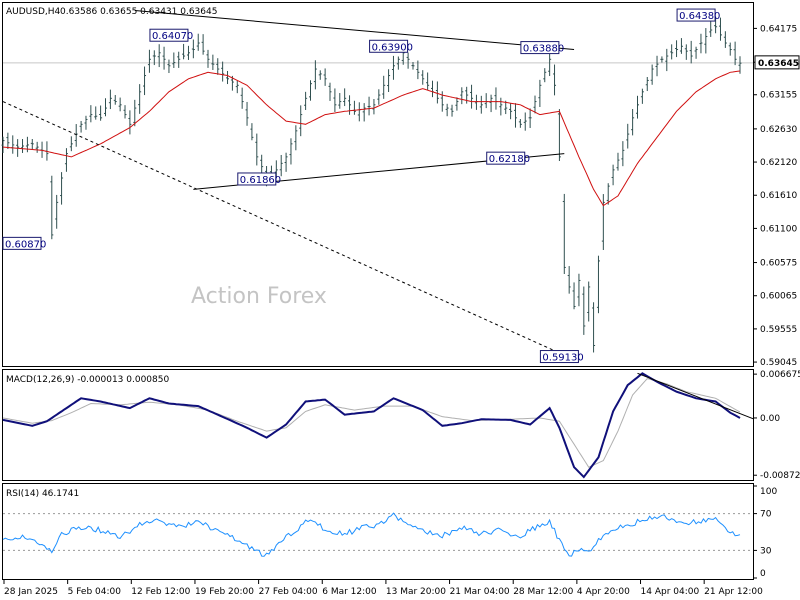 This screenshot has height=600, width=800. Describe the element at coordinates (138, 12) in the screenshot. I see `price-header-values: 0.63586 0.63655 0.63431 0.63645` at that location.